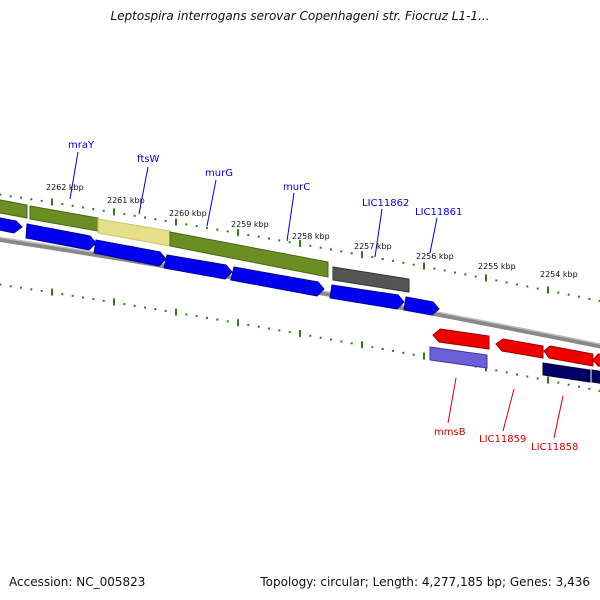  What do you see at coordinates (554, 447) in the screenshot?
I see `gene-label-LIC11858: LIC11858` at bounding box center [554, 447].